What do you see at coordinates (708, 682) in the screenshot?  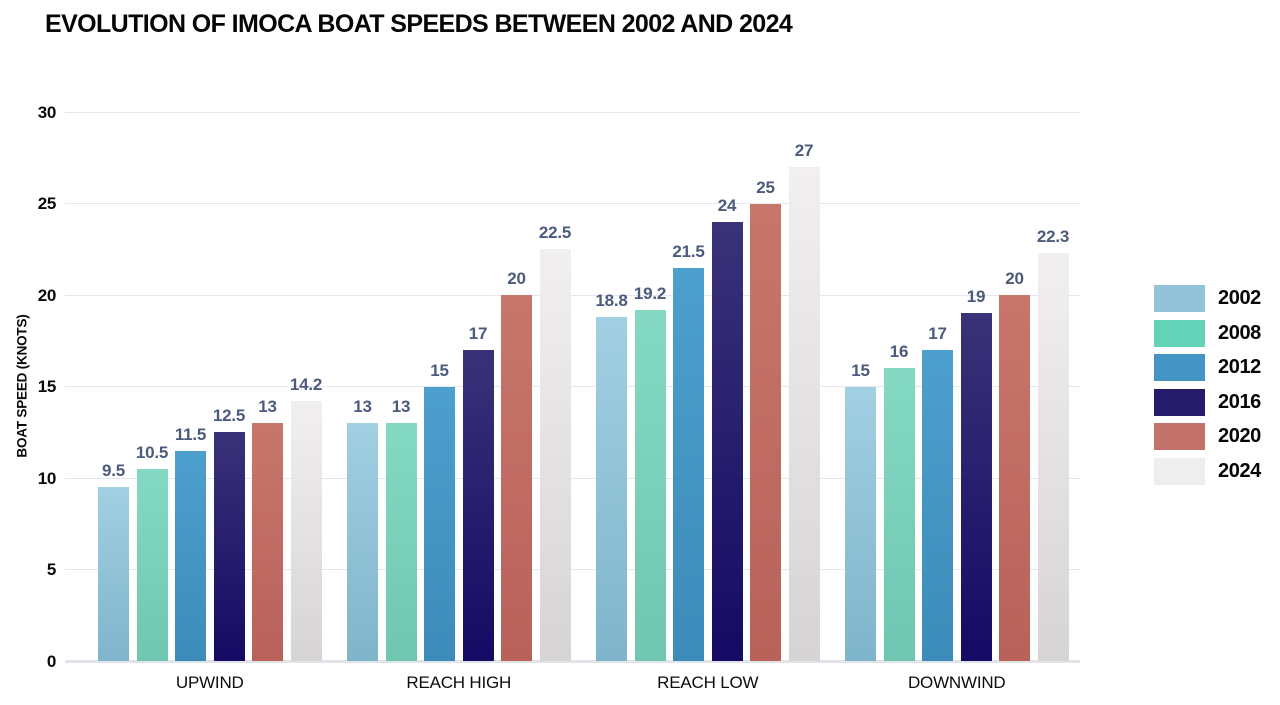 I see `x-category-label-reach-low: REACH LOW` at bounding box center [708, 682].